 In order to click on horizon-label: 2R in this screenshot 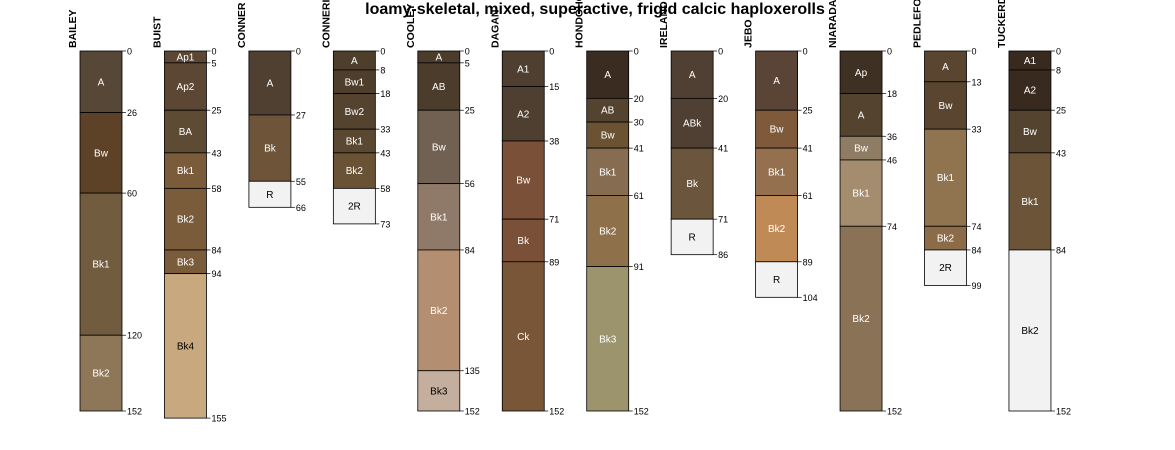, I will do `click(354, 207)`.